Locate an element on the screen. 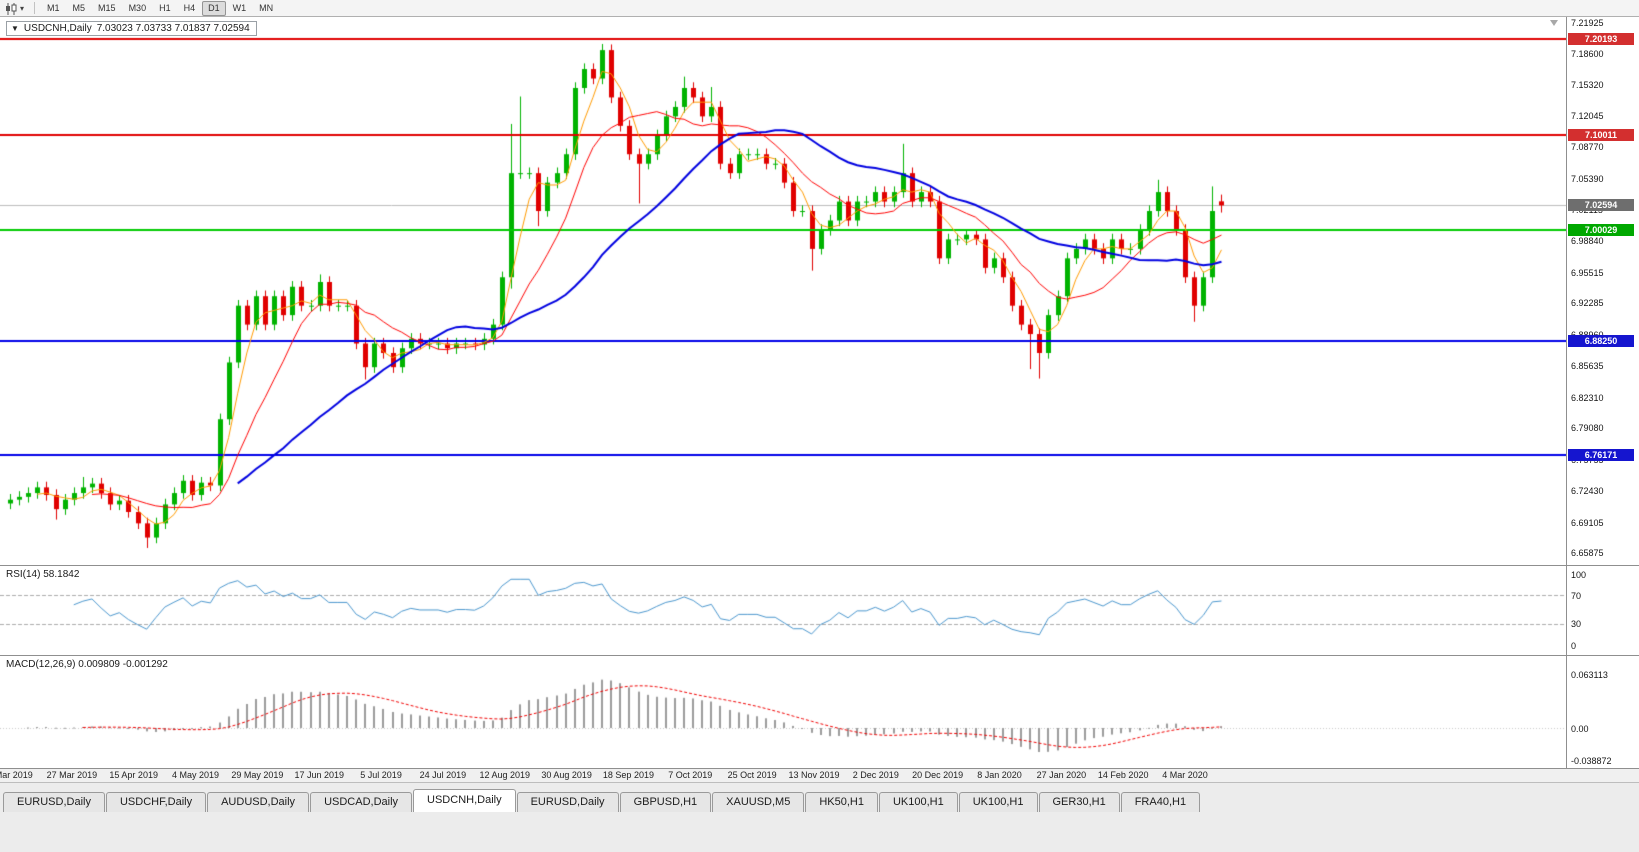  price-tick: 6.92285 is located at coordinates (1587, 303).